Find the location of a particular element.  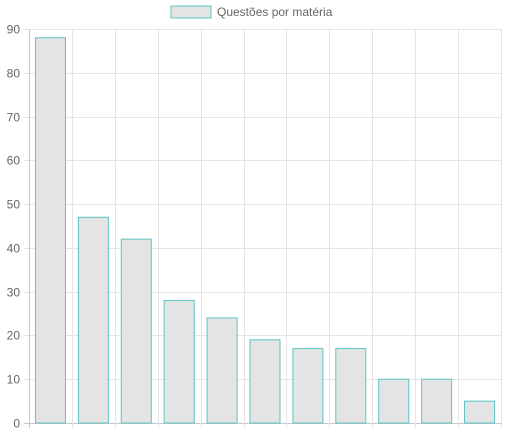

legend: Questões por matéria is located at coordinates (251, 12).